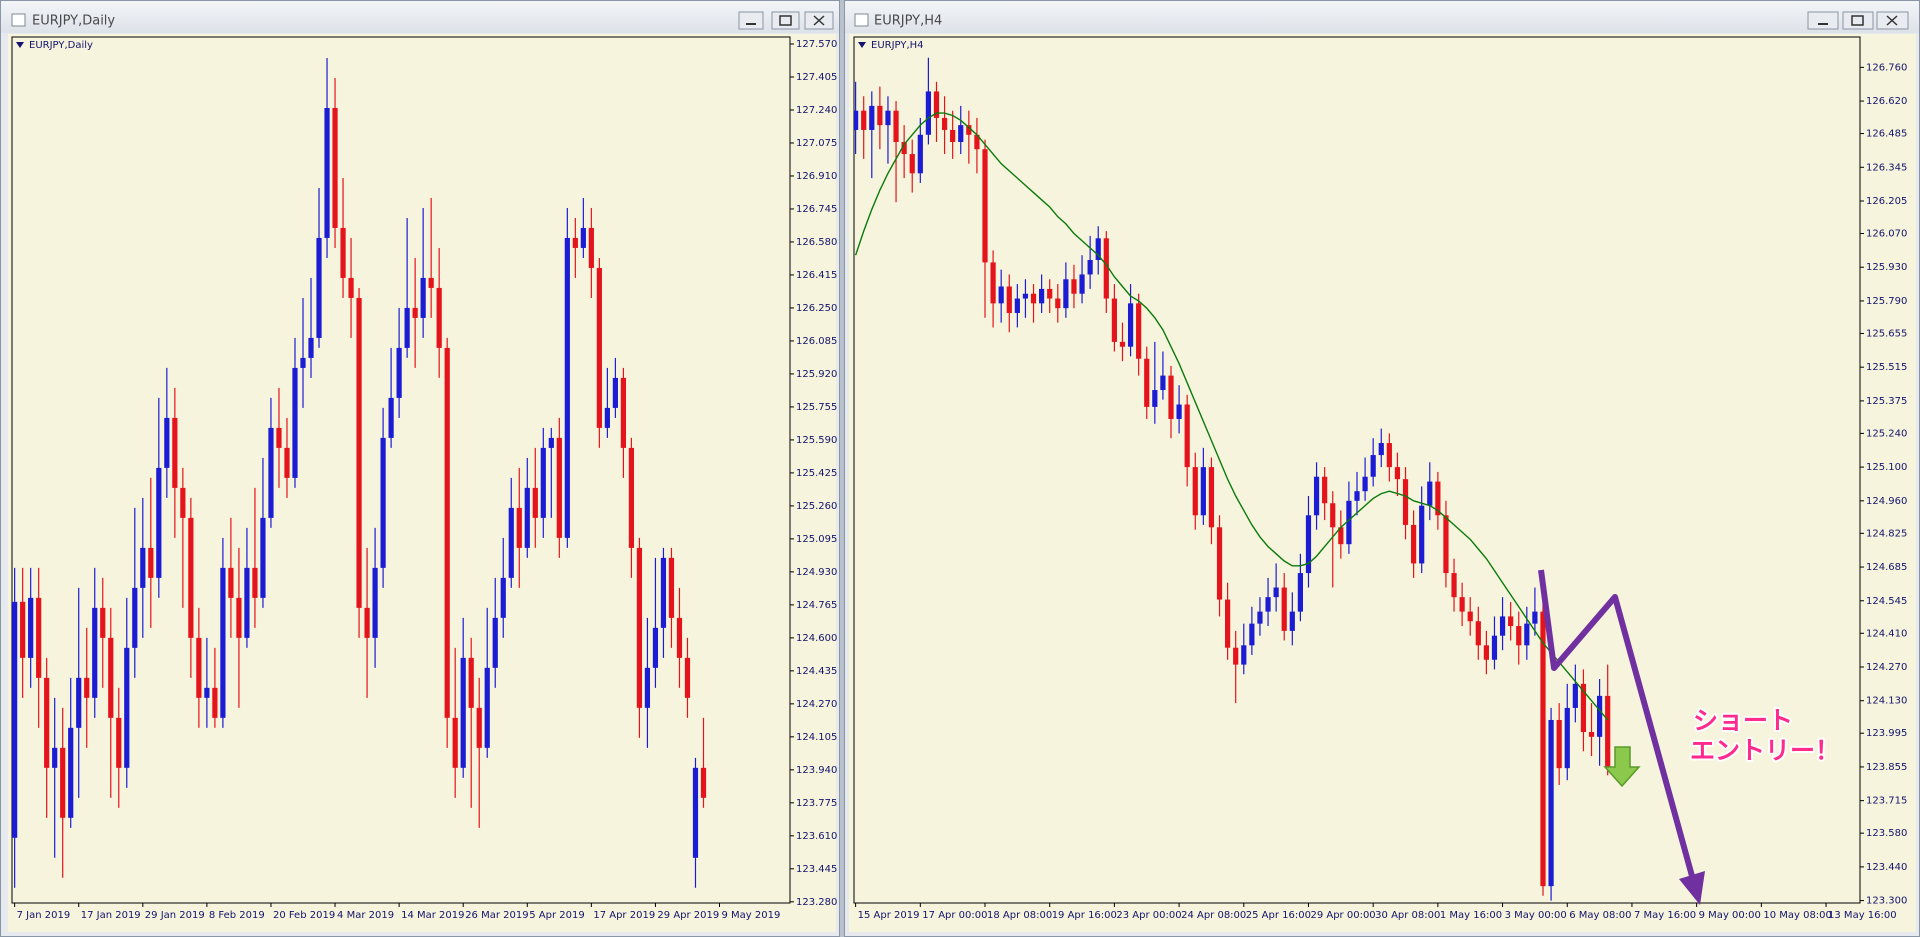 Image resolution: width=1920 pixels, height=937 pixels. I want to click on y-tick-label: 125.515, so click(1886, 367).